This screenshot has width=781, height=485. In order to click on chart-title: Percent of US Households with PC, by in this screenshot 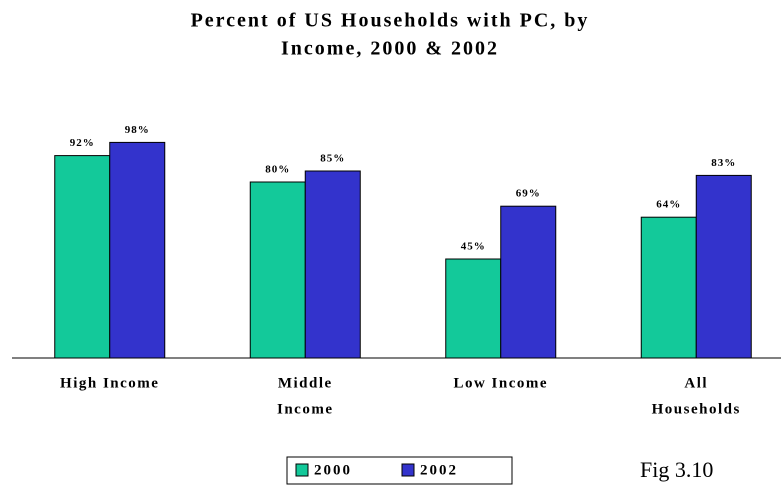, I will do `click(390, 21)`.